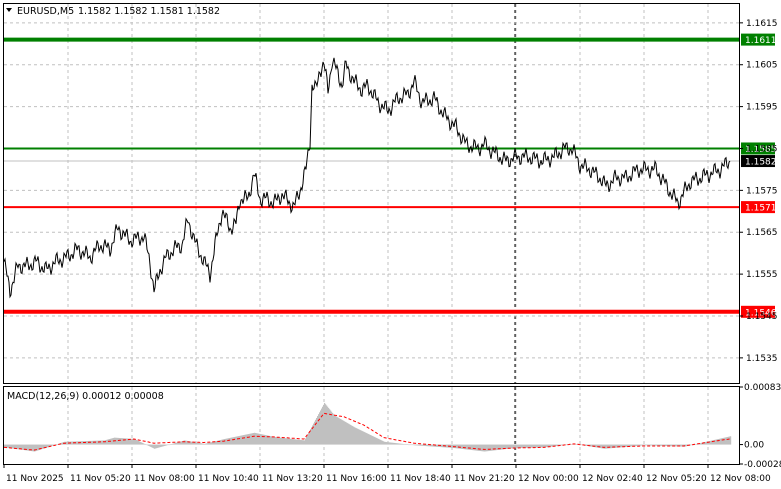  I want to click on dropdown-triangle-icon, so click(9, 10).